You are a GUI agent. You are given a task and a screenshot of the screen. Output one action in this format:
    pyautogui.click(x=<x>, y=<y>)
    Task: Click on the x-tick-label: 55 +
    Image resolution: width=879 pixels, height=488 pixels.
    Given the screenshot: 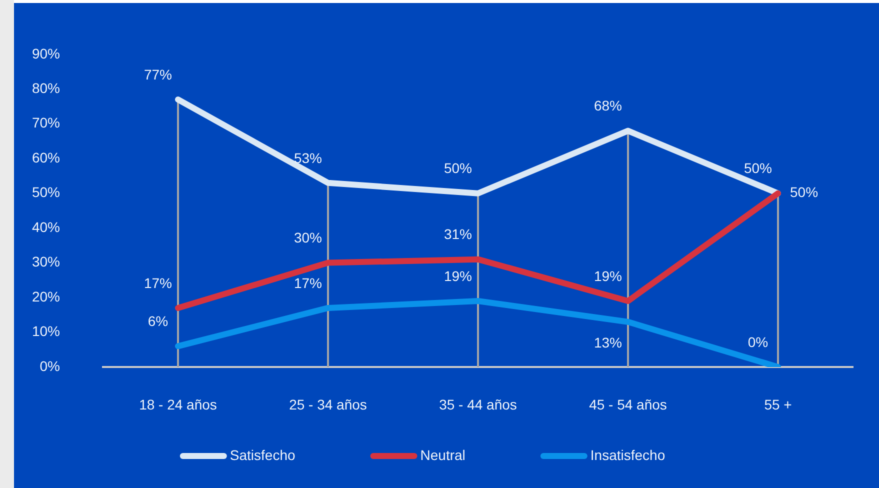 What is the action you would take?
    pyautogui.click(x=778, y=404)
    